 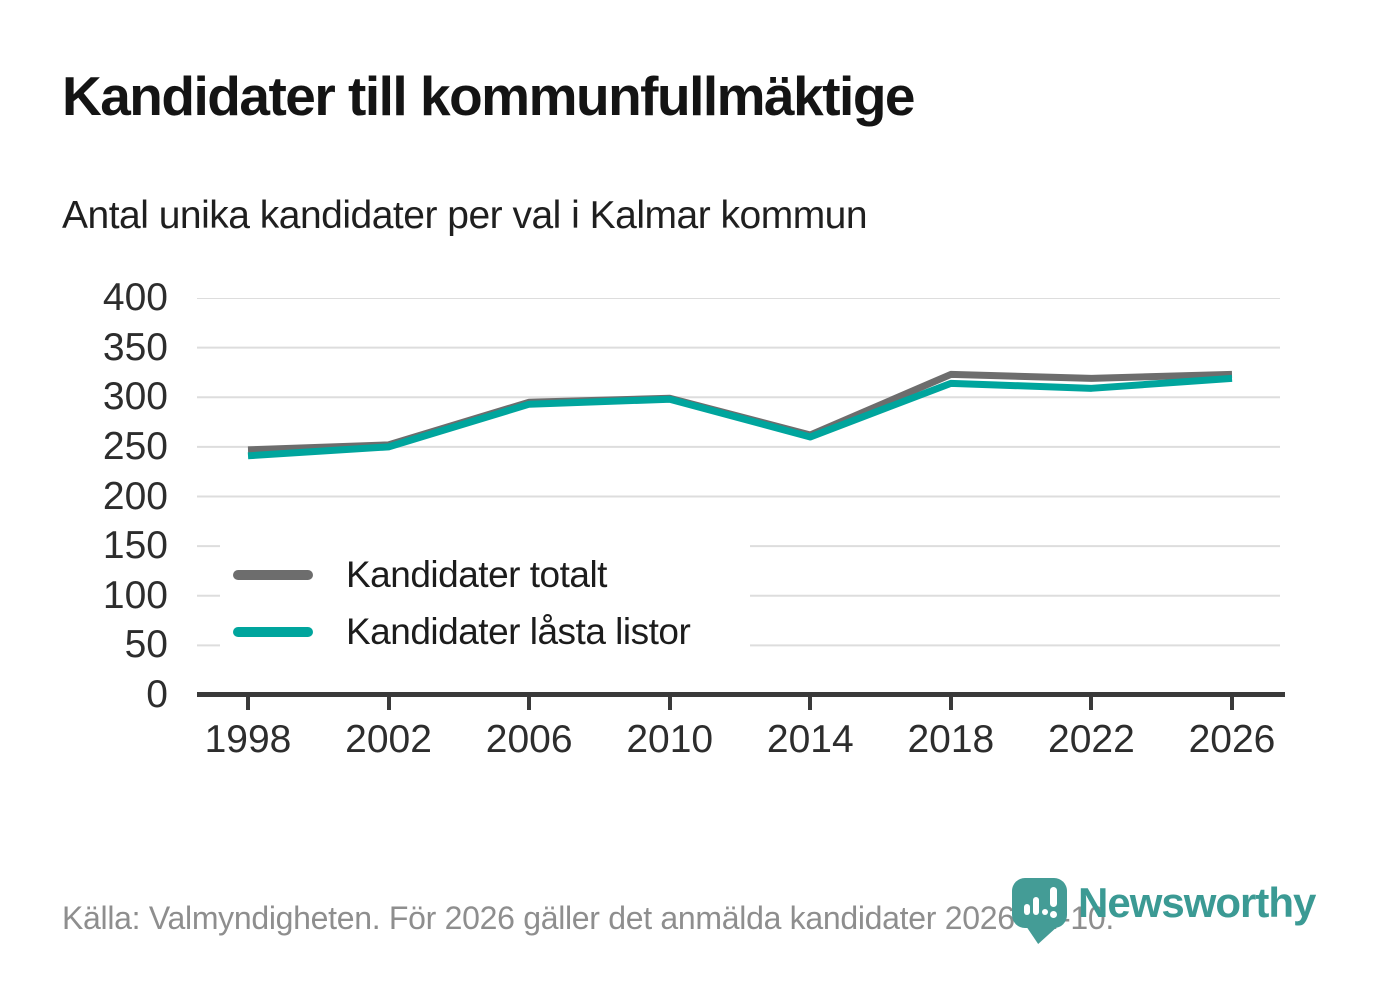 I want to click on x-axis-line, so click(x=741, y=694).